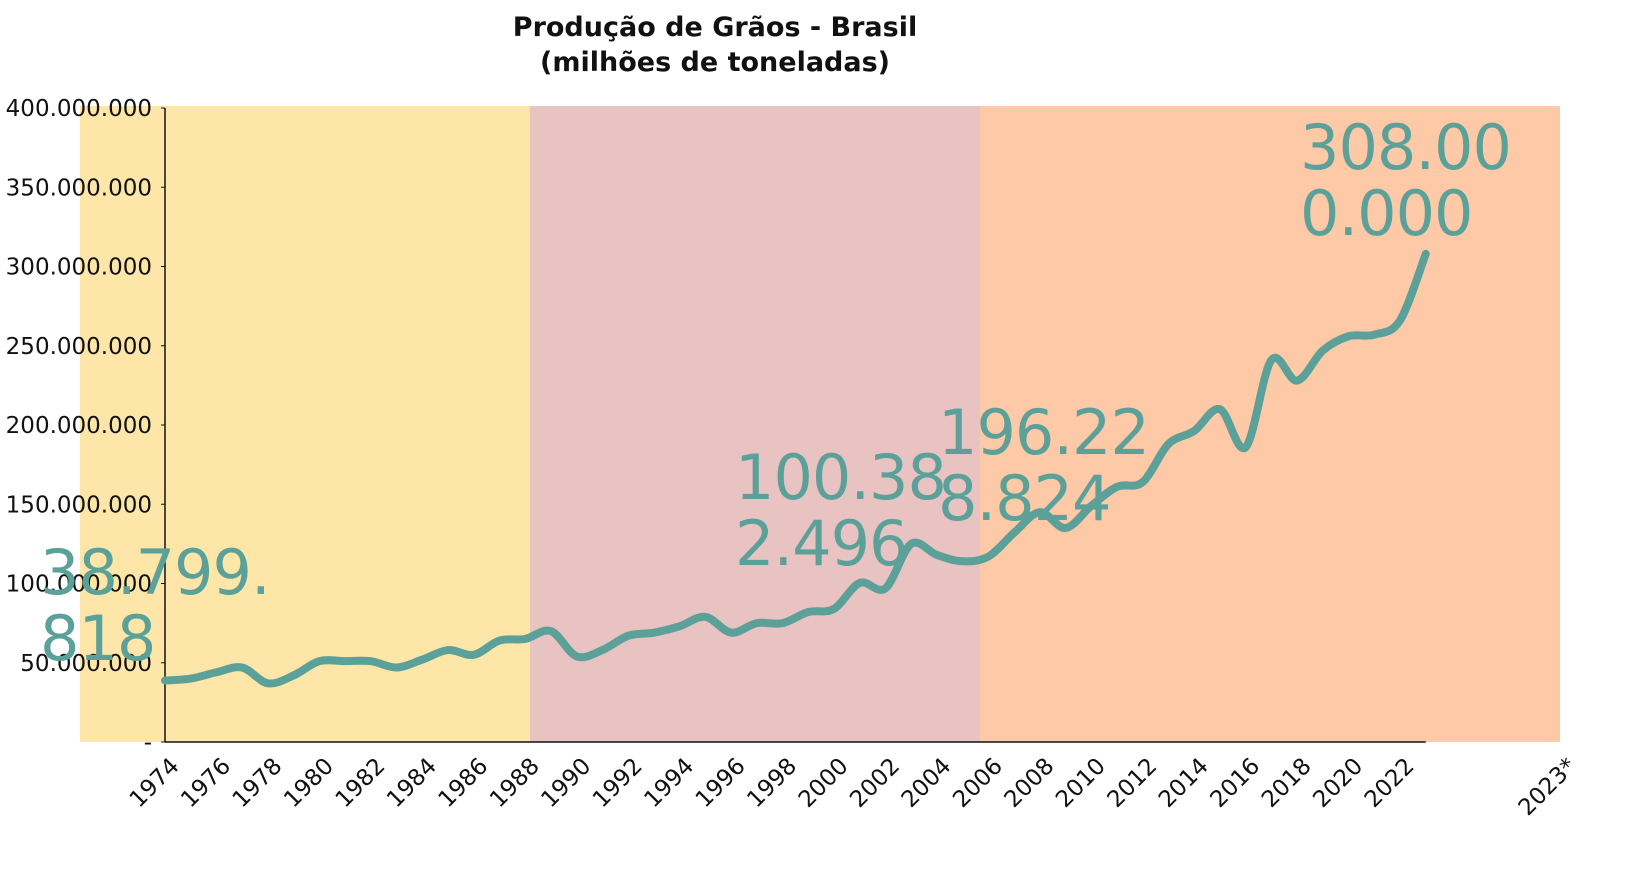 The image size is (1649, 878). What do you see at coordinates (715, 27) in the screenshot?
I see `chart-title: Produção de Grãos - Brasil` at bounding box center [715, 27].